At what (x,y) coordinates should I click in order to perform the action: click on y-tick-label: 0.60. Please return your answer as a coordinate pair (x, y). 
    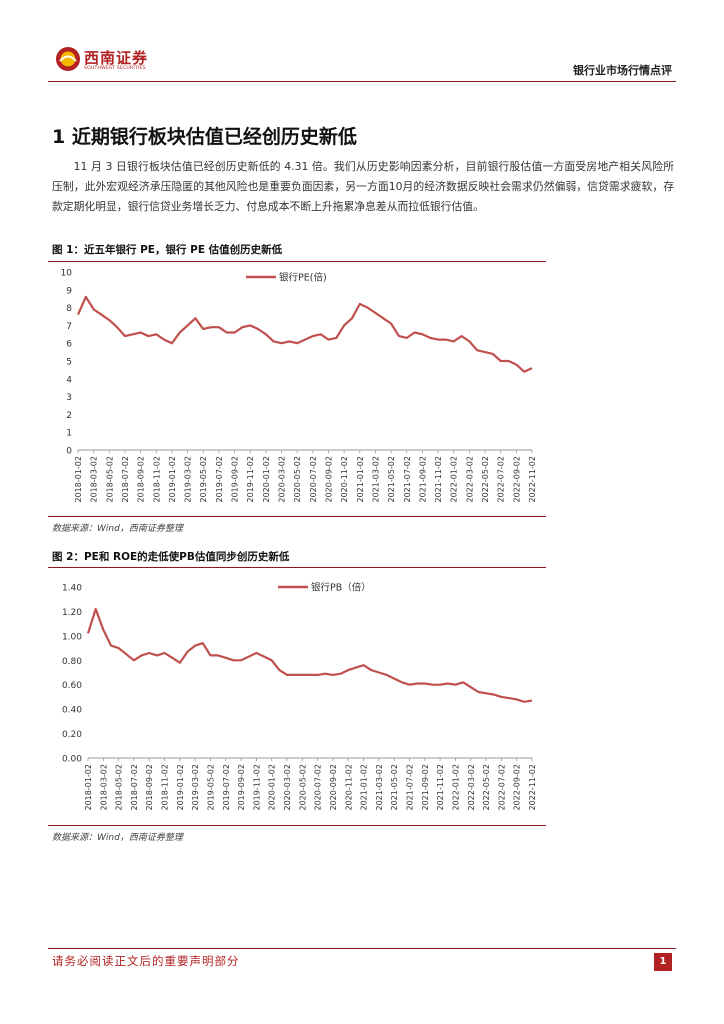
    Looking at the image, I should click on (72, 686).